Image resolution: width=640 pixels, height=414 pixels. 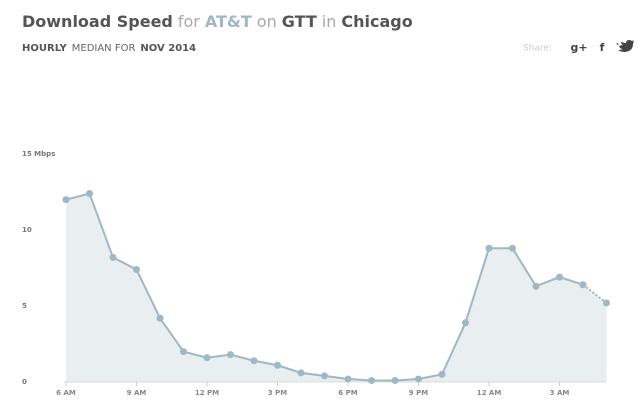 What do you see at coordinates (207, 393) in the screenshot?
I see `x-tick-label: 12 PM` at bounding box center [207, 393].